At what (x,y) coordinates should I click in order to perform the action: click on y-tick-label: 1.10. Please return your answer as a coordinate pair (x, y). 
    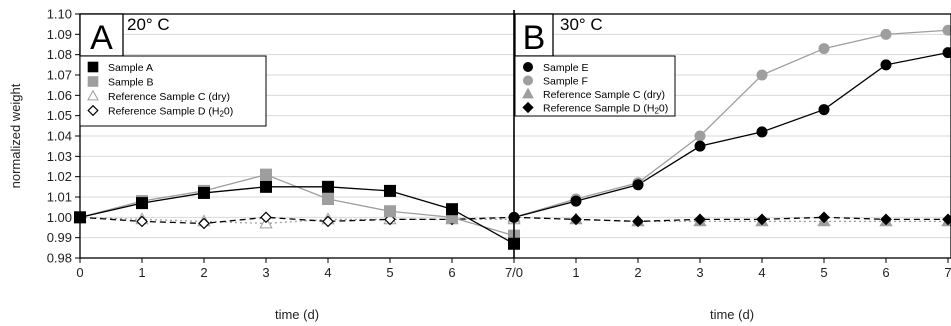
    Looking at the image, I should click on (59, 14).